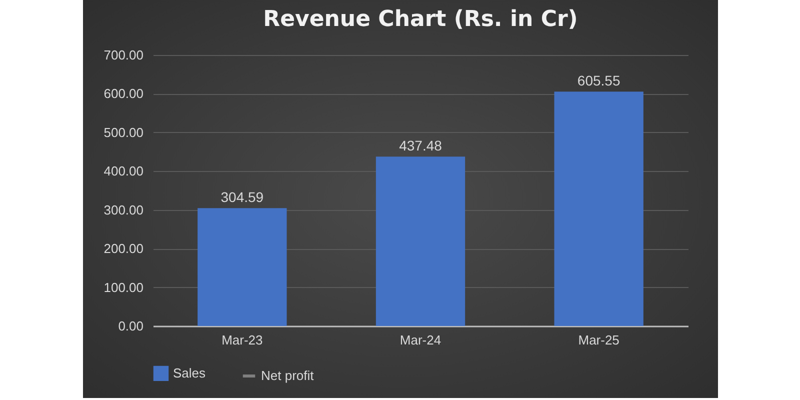  I want to click on x-tick-label: Mar-24, so click(421, 340).